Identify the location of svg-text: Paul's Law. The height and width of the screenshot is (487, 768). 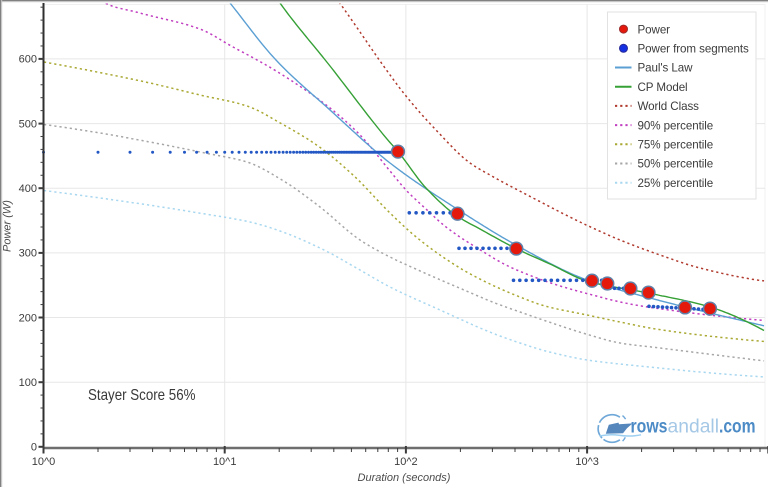
(666, 68).